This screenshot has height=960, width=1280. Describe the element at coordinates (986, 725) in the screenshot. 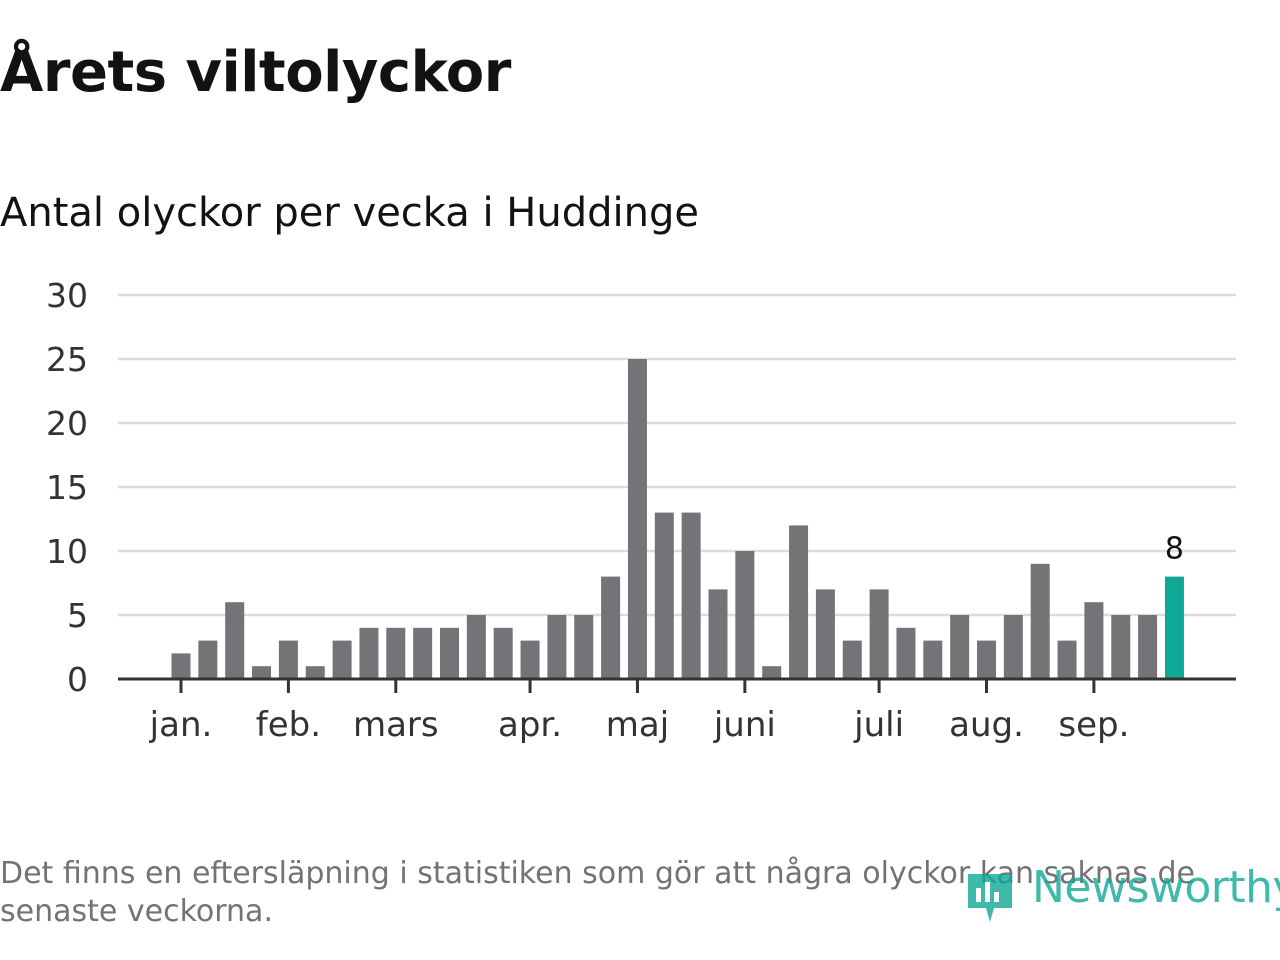

I see `x-tick-label: aug.` at that location.